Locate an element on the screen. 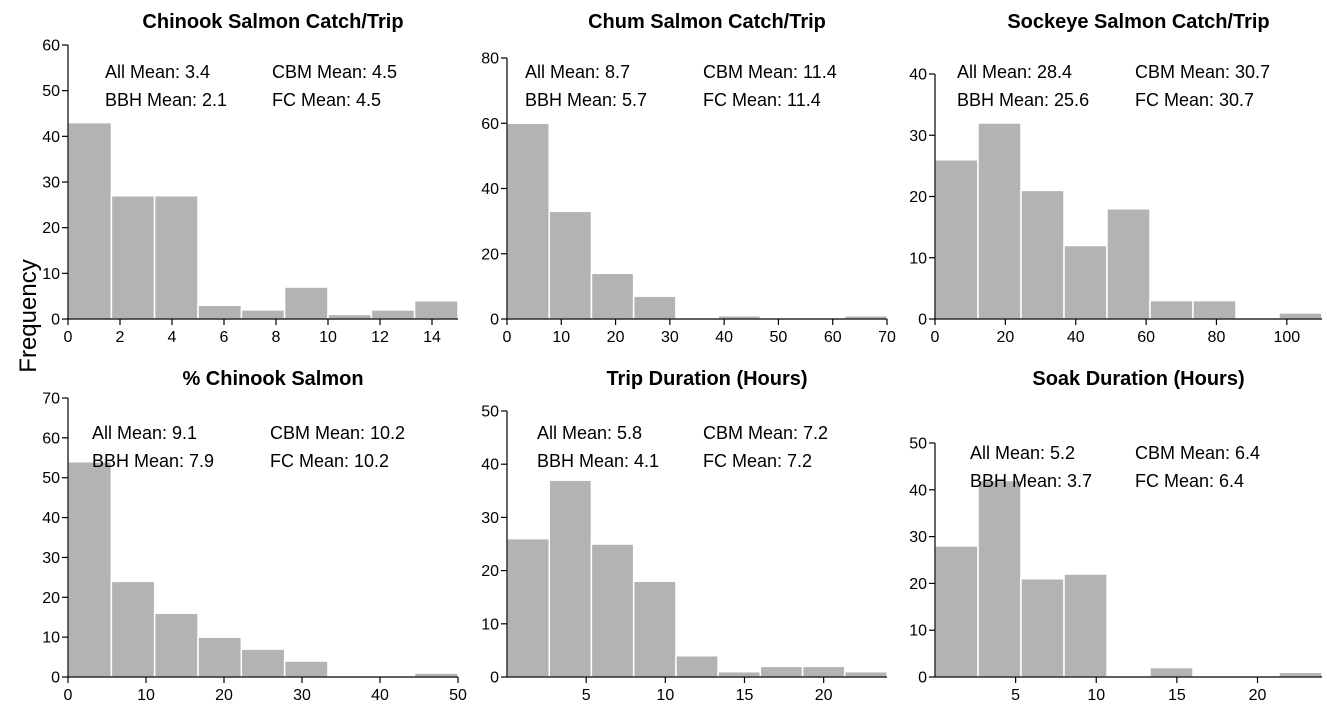 The width and height of the screenshot is (1327, 711). mean-annotation: BBH Mean: 3.7 is located at coordinates (1031, 481).